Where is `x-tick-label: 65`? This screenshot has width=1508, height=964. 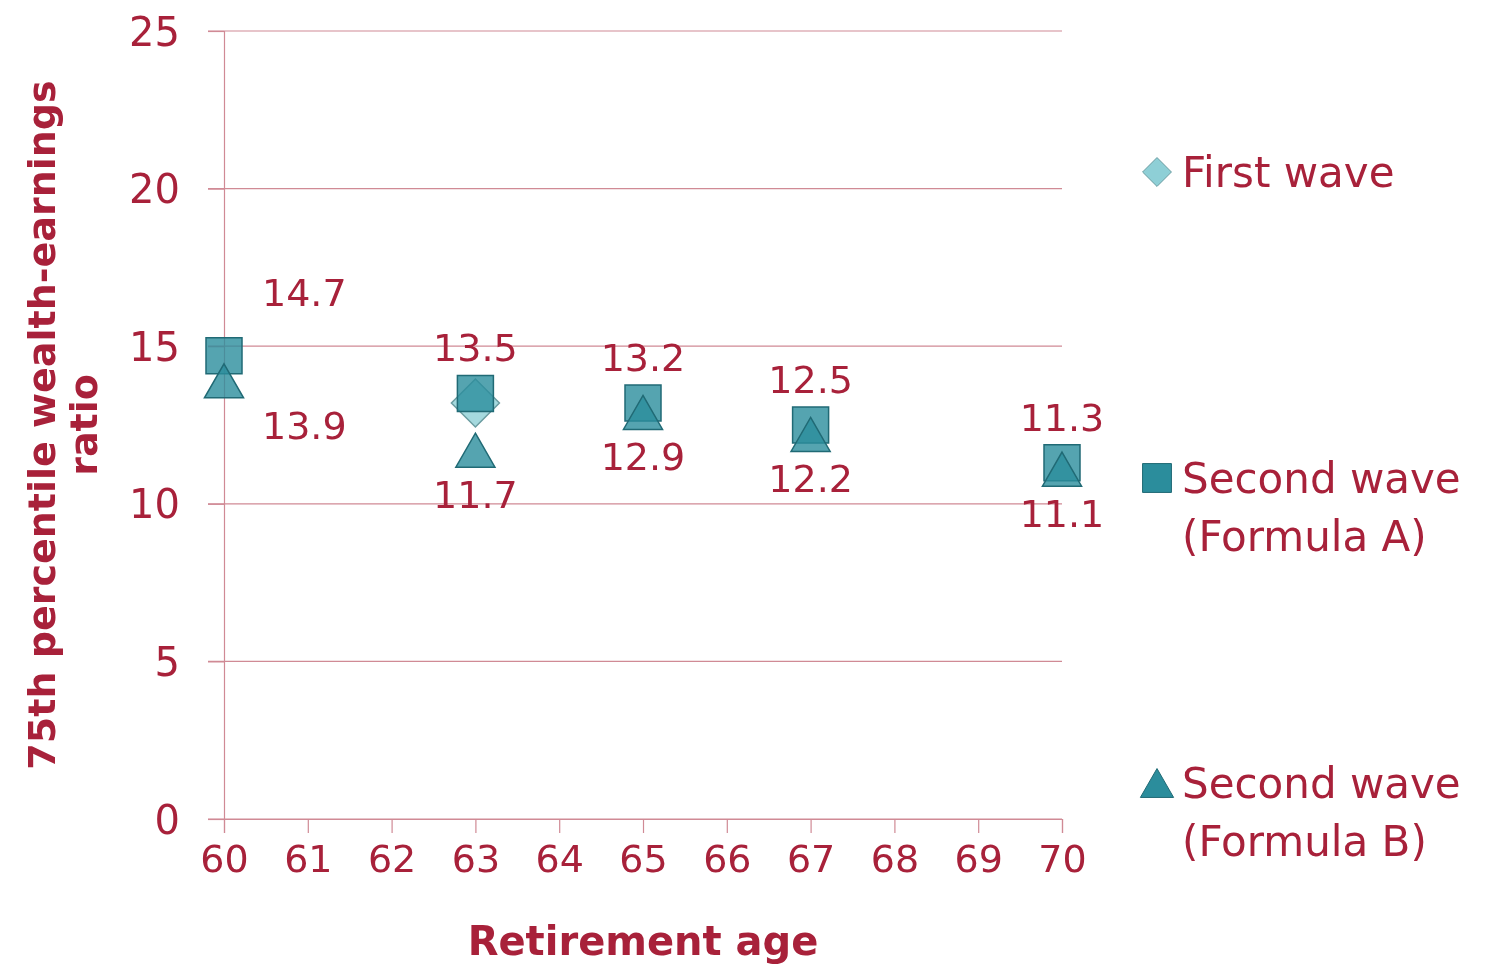
x-tick-label: 65 is located at coordinates (643, 858).